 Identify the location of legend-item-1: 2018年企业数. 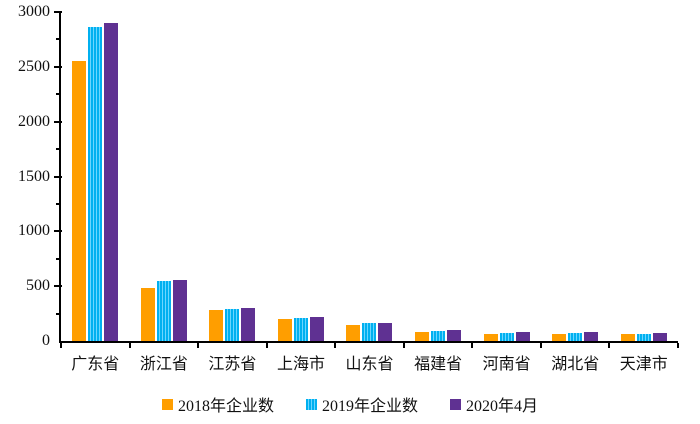
(217, 404).